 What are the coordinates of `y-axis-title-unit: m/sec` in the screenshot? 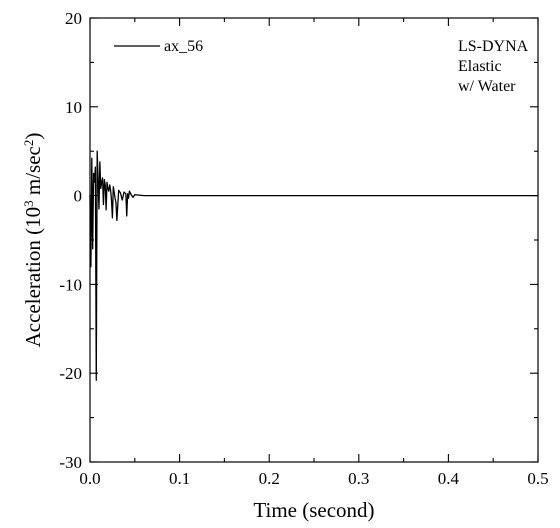 It's located at (33, 173).